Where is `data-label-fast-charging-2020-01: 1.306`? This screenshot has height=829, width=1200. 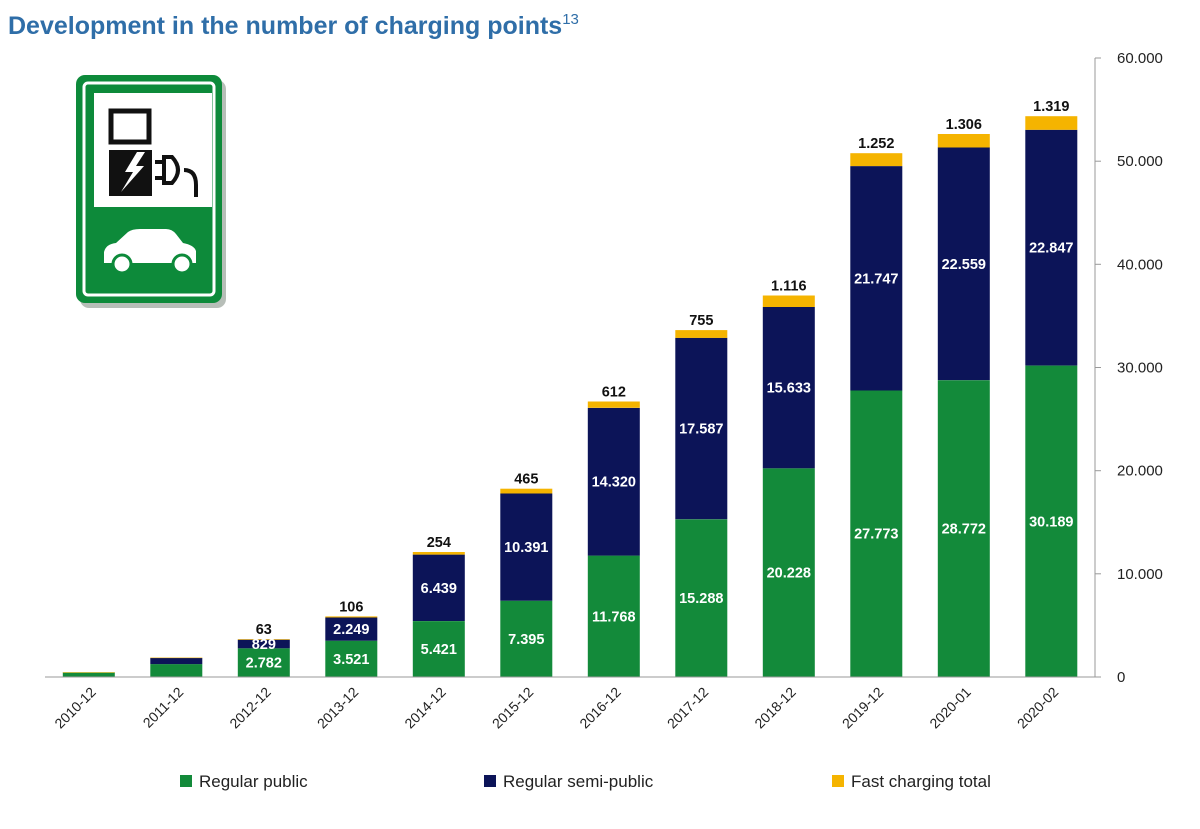 data-label-fast-charging-2020-01: 1.306 is located at coordinates (964, 125).